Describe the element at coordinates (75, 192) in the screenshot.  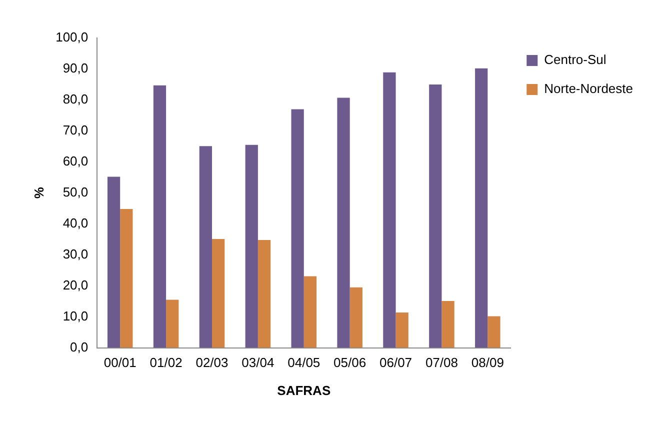
I see `y-tick-label: 50,0` at that location.